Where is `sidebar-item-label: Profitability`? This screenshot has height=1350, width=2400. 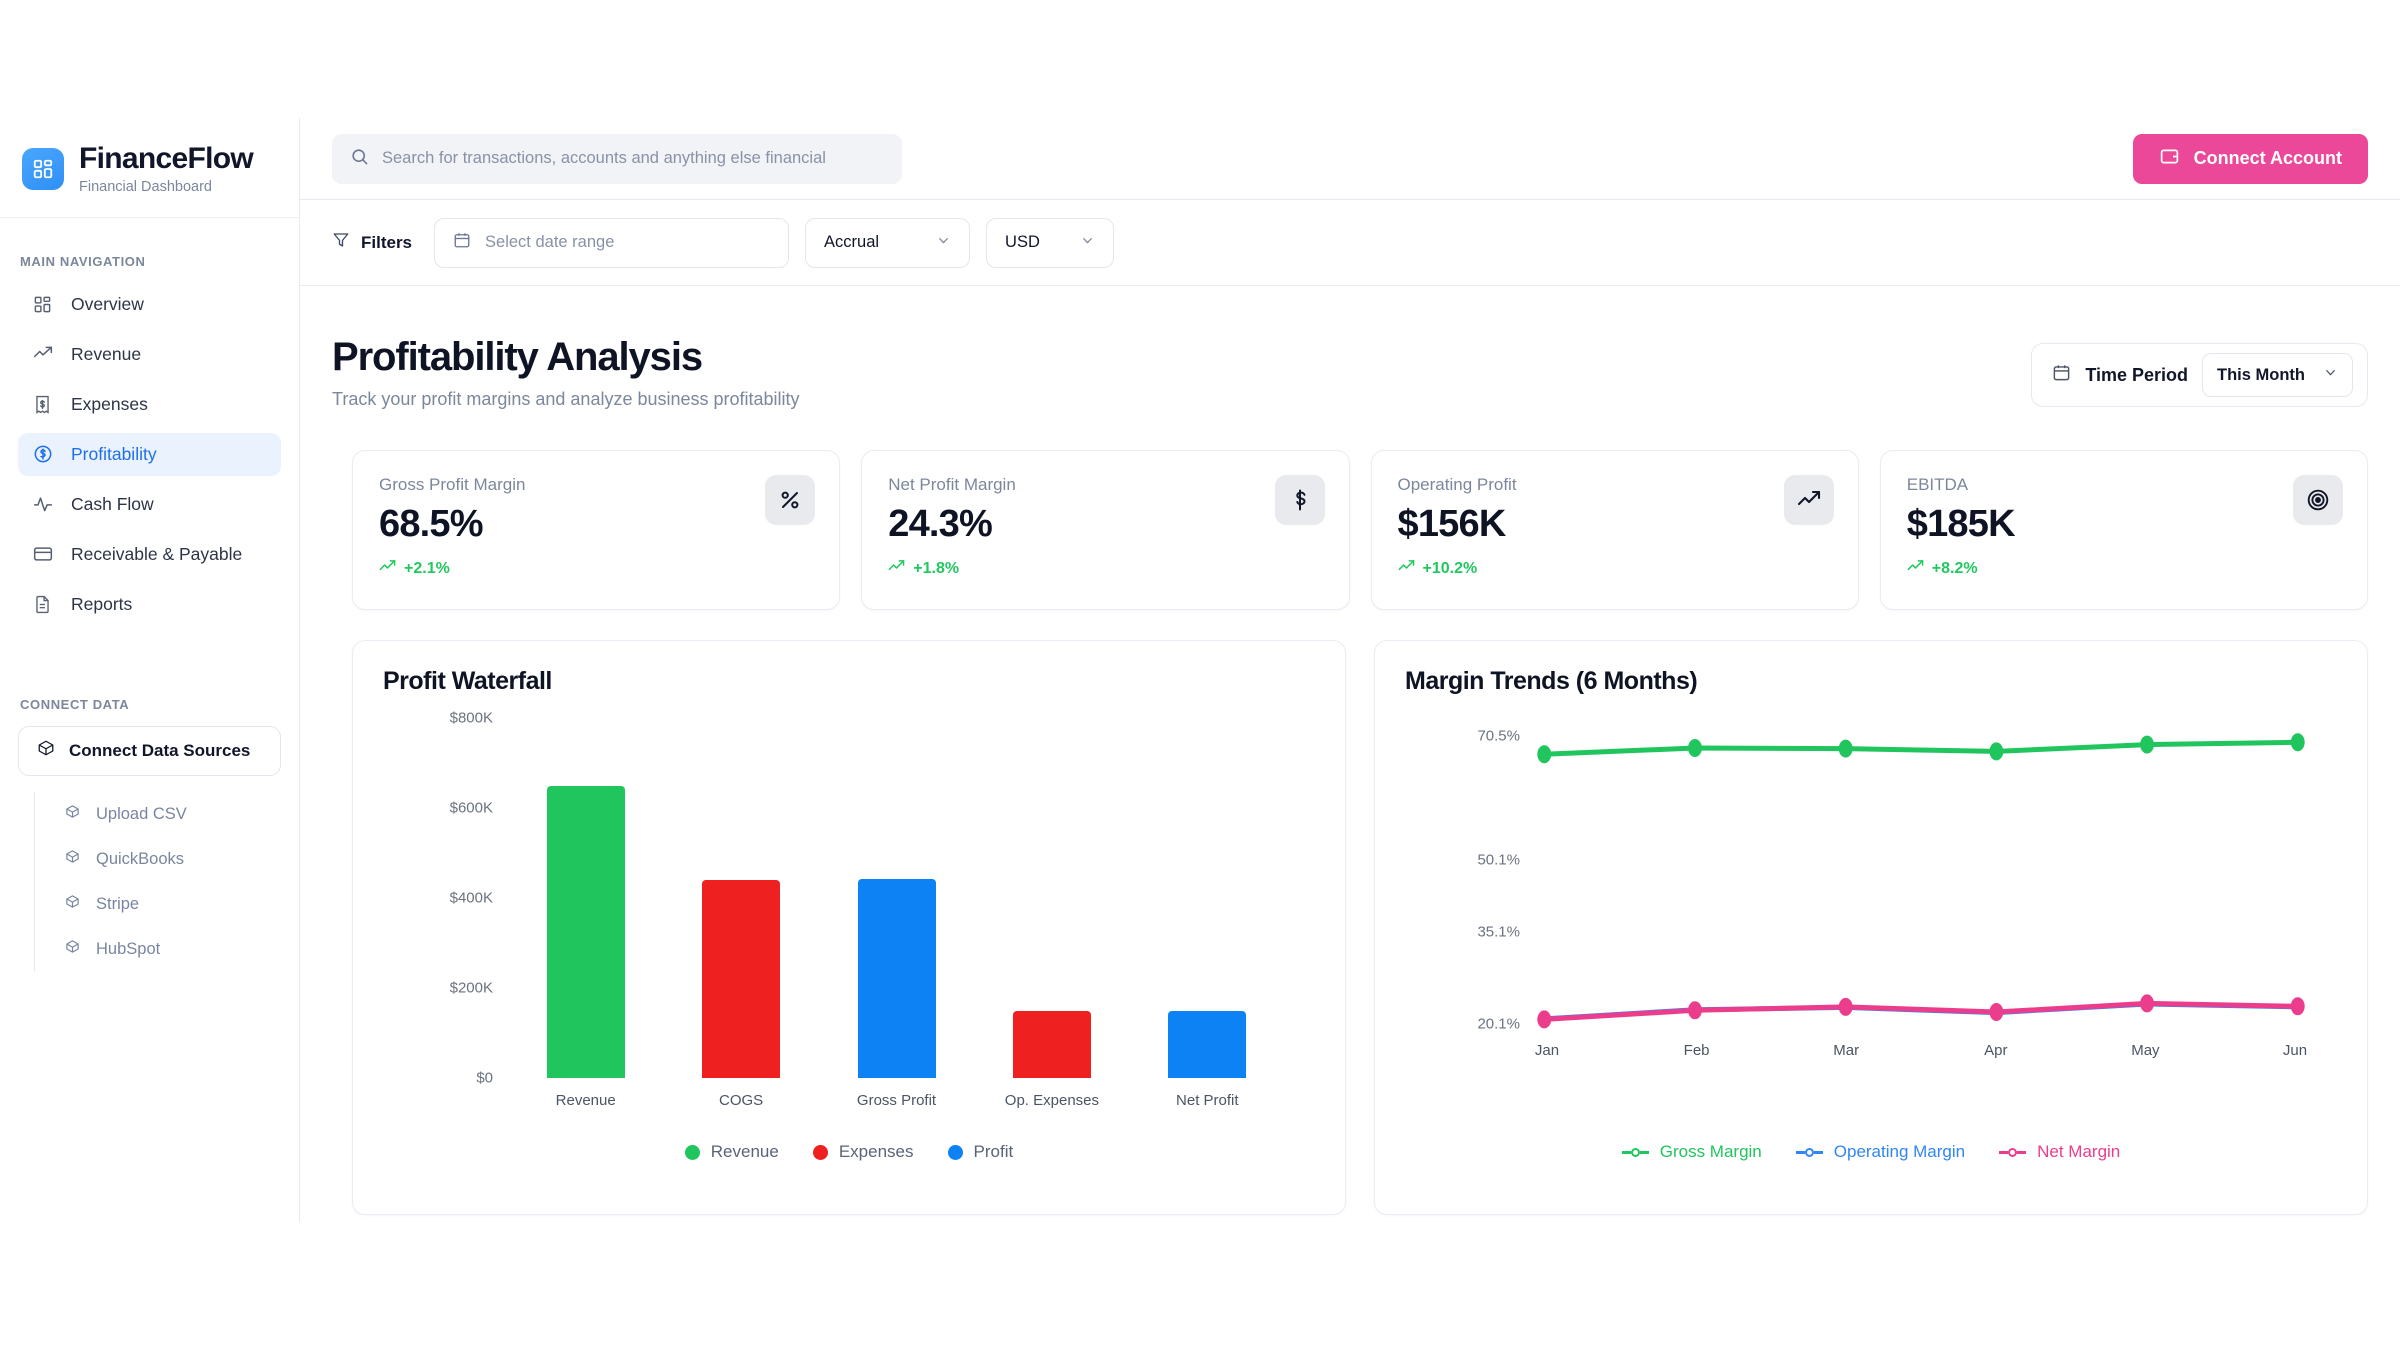
sidebar-item-label: Profitability is located at coordinates (114, 453).